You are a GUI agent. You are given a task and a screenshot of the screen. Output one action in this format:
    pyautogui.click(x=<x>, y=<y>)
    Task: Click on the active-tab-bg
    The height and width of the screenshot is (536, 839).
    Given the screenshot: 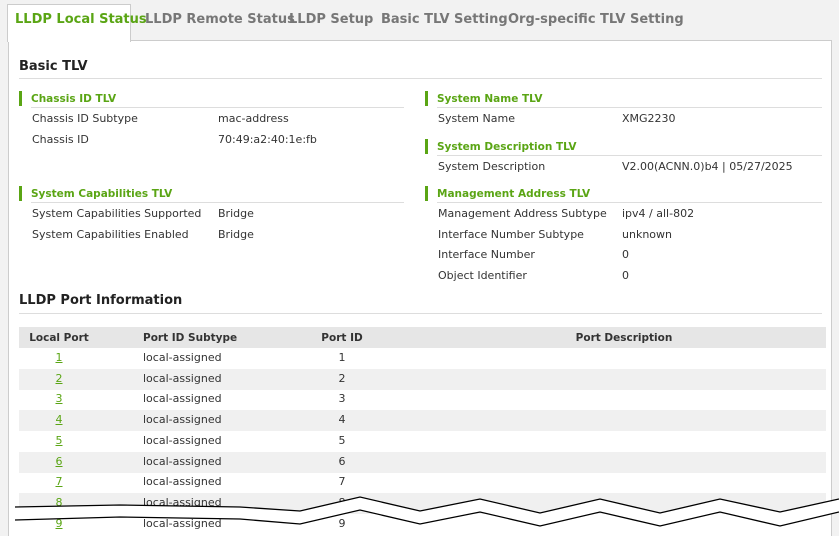 What is the action you would take?
    pyautogui.click(x=69, y=23)
    